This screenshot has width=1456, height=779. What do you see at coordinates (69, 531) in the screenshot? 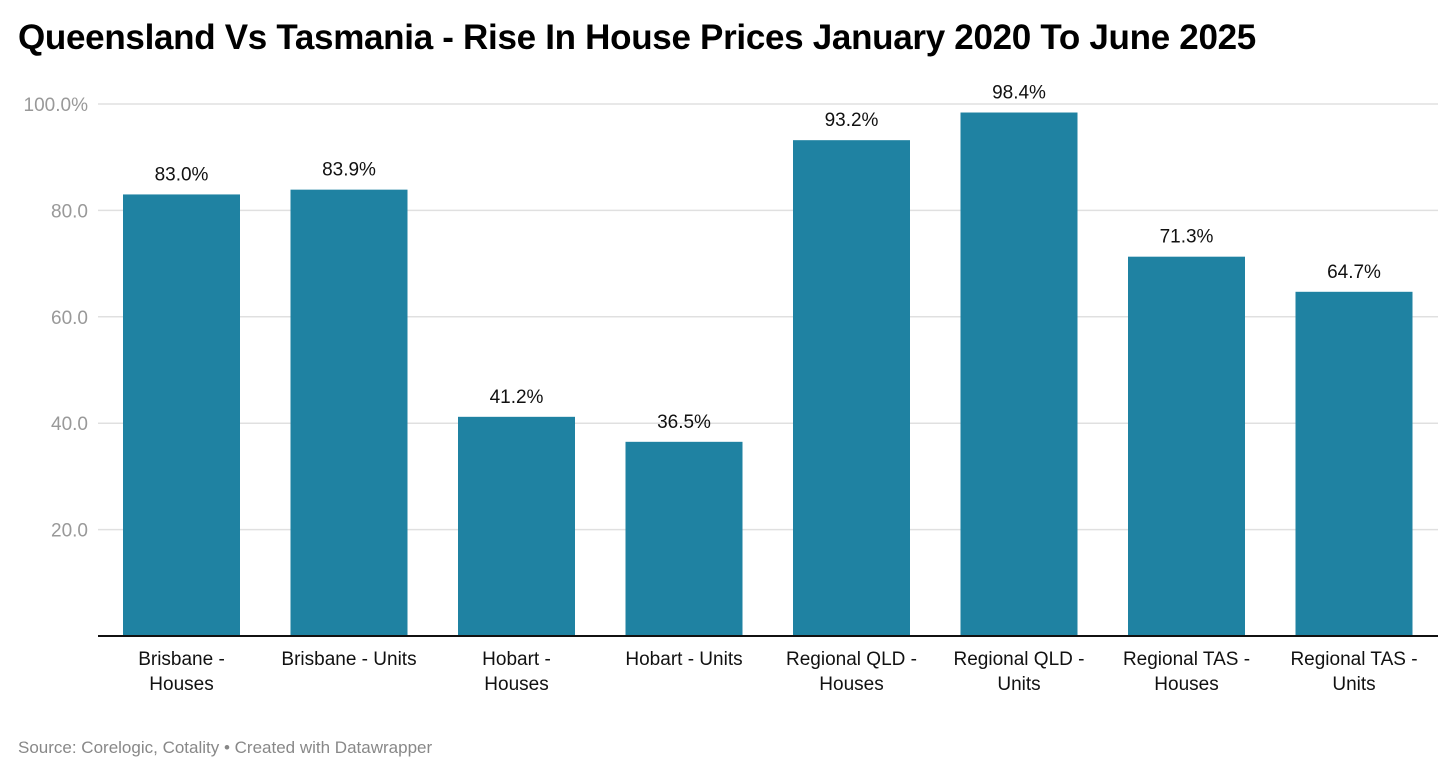
I see `y-tick-label: 20.0` at bounding box center [69, 531].